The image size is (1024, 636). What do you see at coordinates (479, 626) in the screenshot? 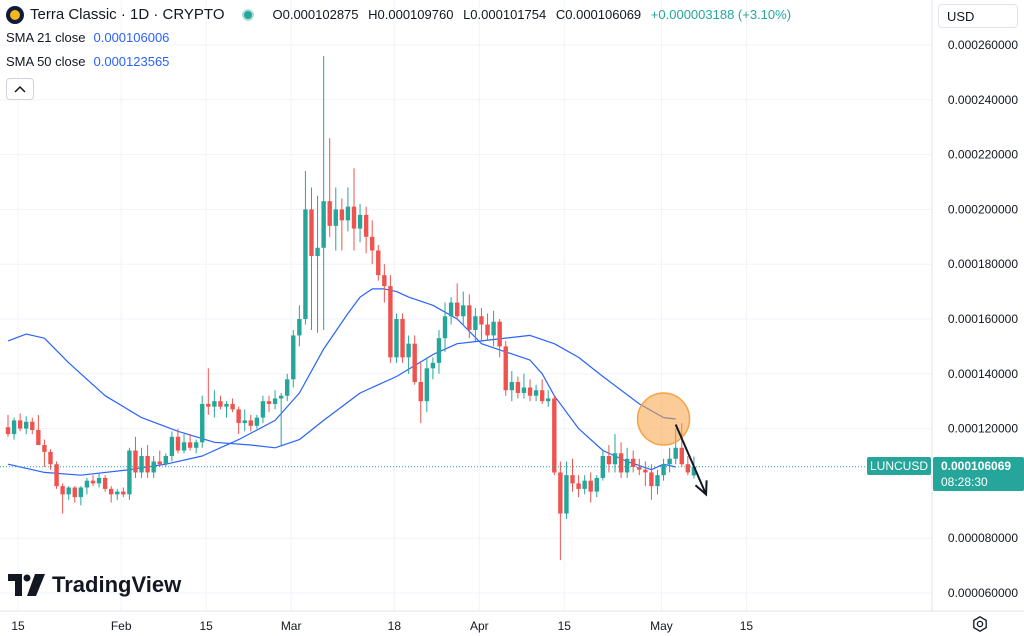
I see `time-tick-label: Apr` at bounding box center [479, 626].